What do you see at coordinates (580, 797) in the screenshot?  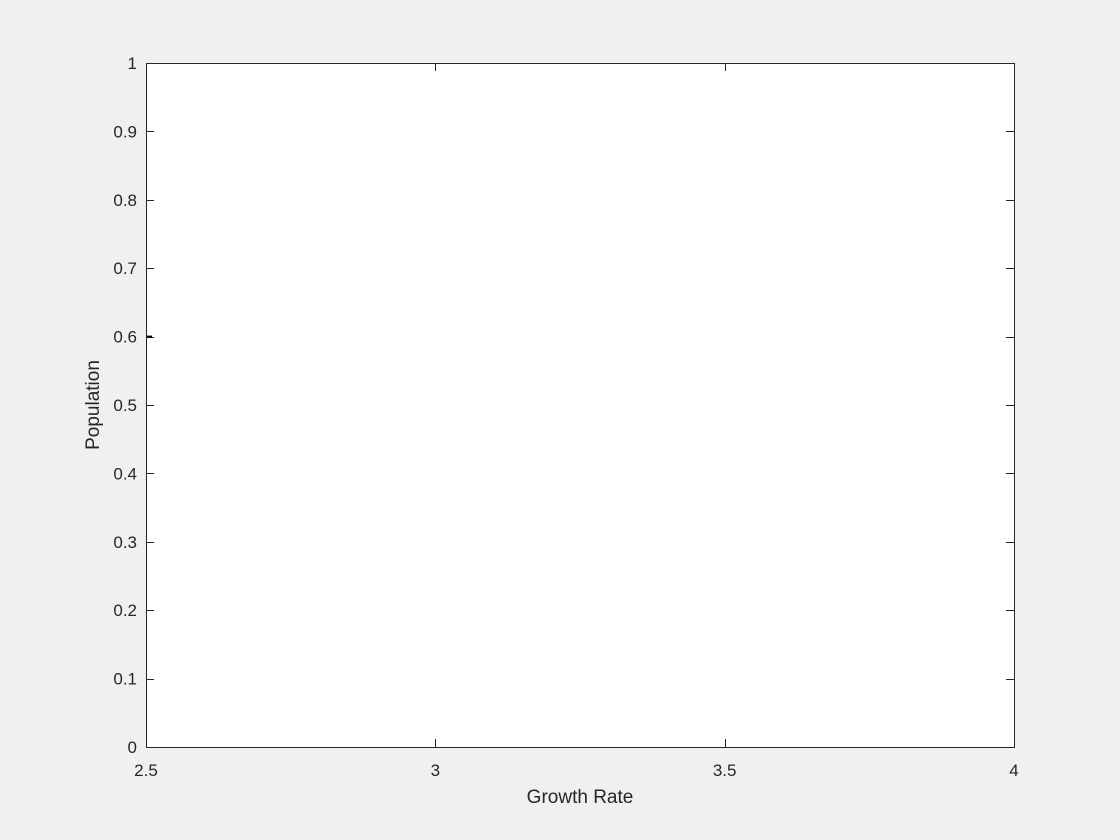 I see `x-axis-label: Growth Rate` at bounding box center [580, 797].